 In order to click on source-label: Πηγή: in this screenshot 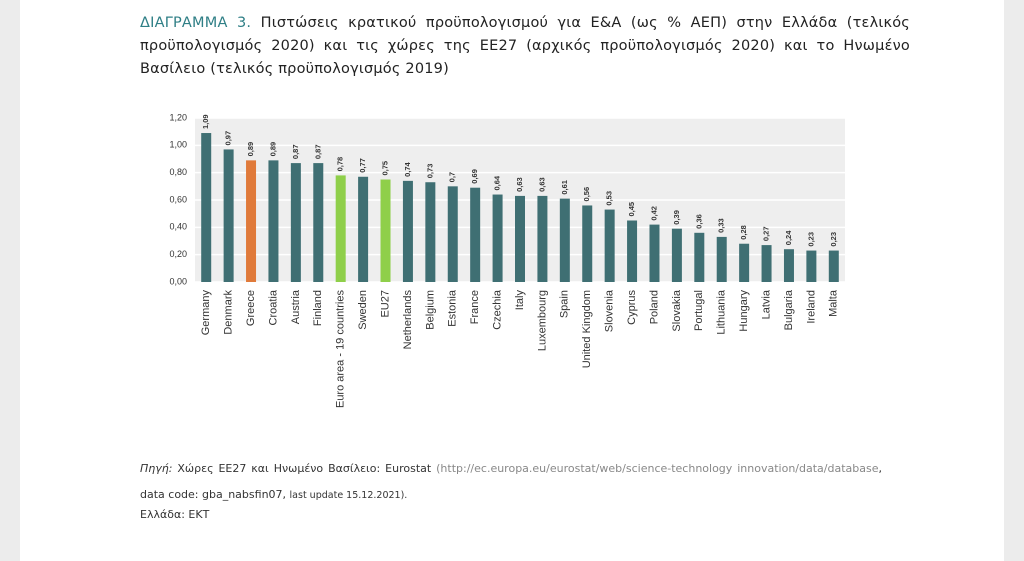, I will do `click(156, 468)`.